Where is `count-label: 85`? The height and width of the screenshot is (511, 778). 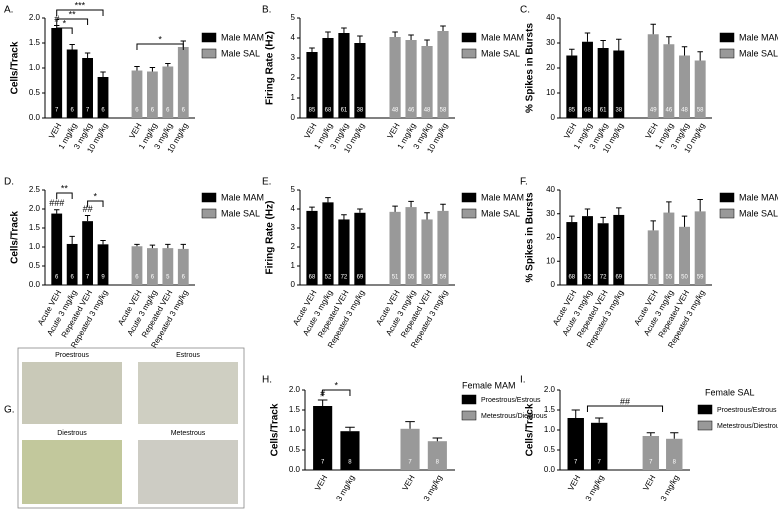
count-label: 85 is located at coordinates (312, 111).